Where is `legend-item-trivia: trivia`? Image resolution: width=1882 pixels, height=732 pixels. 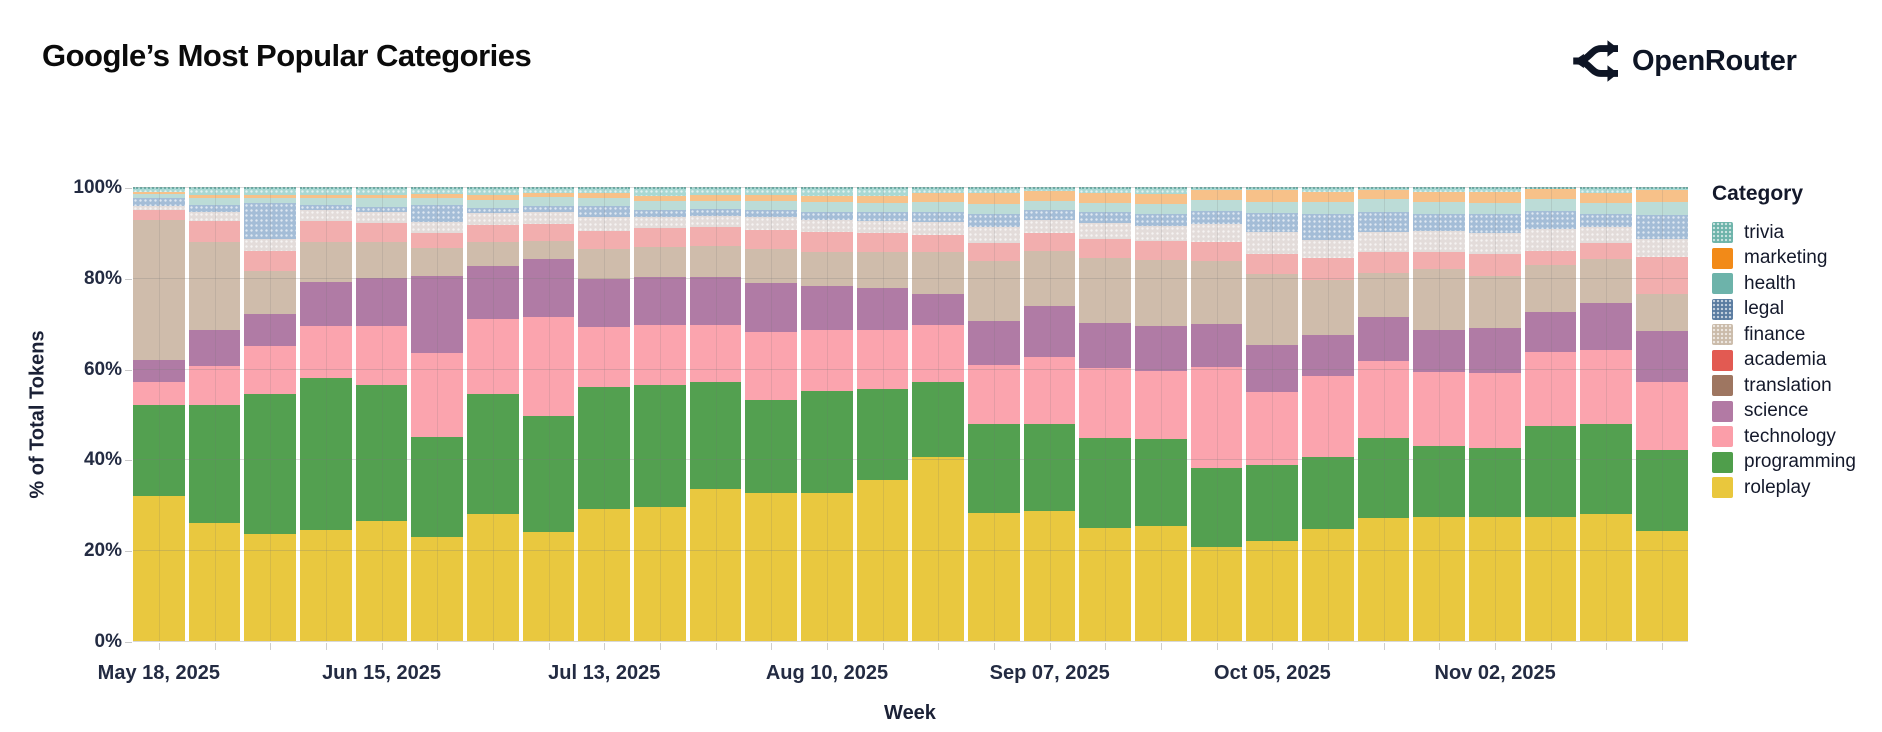
legend-item-trivia: trivia is located at coordinates (1796, 233).